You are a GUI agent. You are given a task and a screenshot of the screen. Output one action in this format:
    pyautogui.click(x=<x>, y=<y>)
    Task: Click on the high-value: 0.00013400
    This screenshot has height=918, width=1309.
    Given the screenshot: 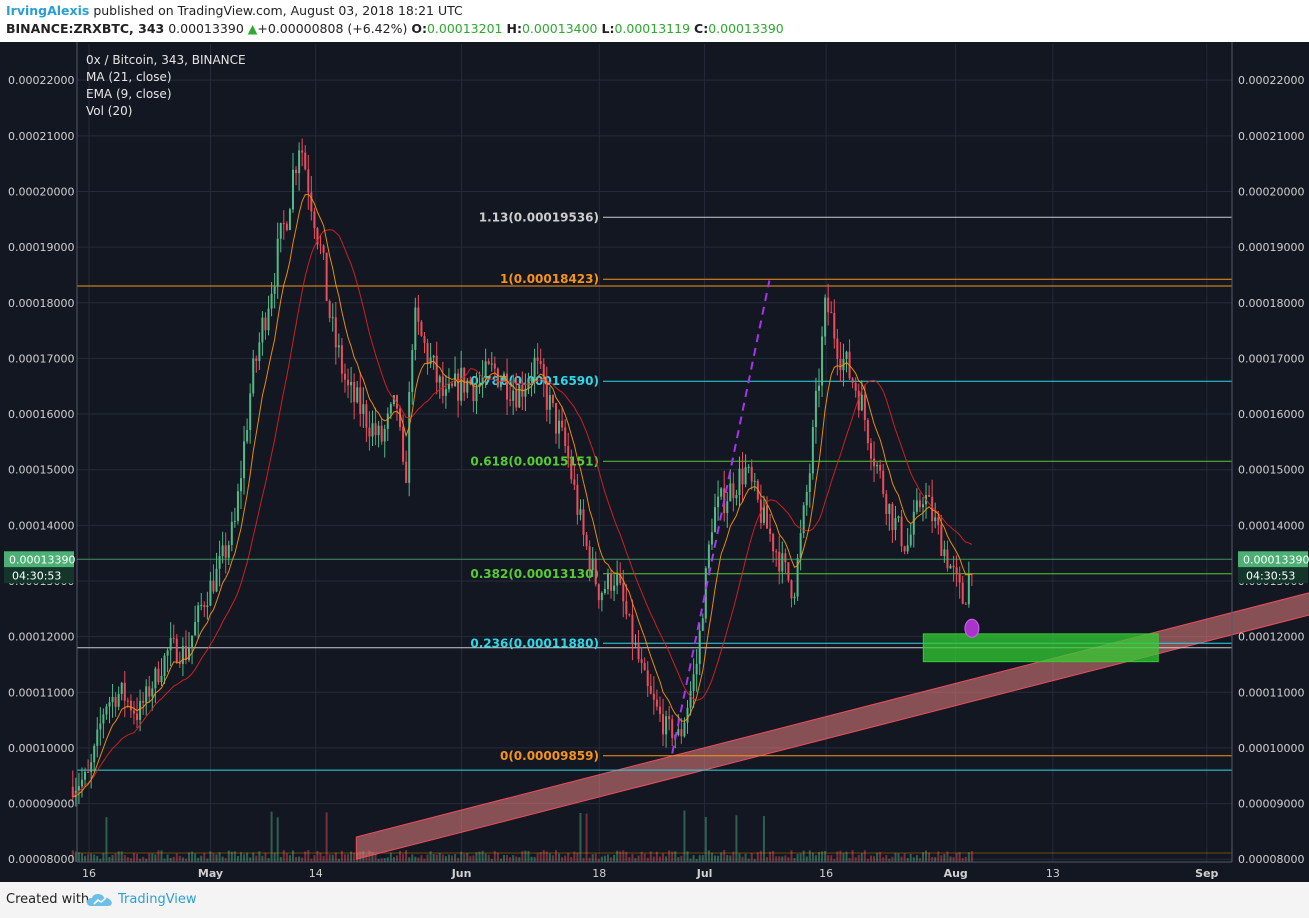 What is the action you would take?
    pyautogui.click(x=559, y=28)
    